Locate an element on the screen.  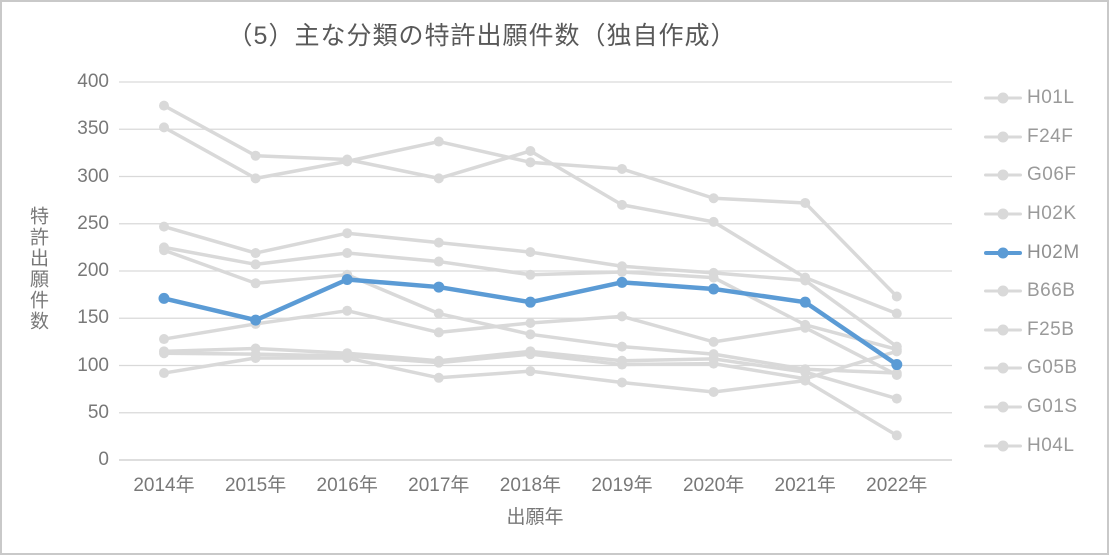
data-point-H01L-2017年 is located at coordinates (438, 178).